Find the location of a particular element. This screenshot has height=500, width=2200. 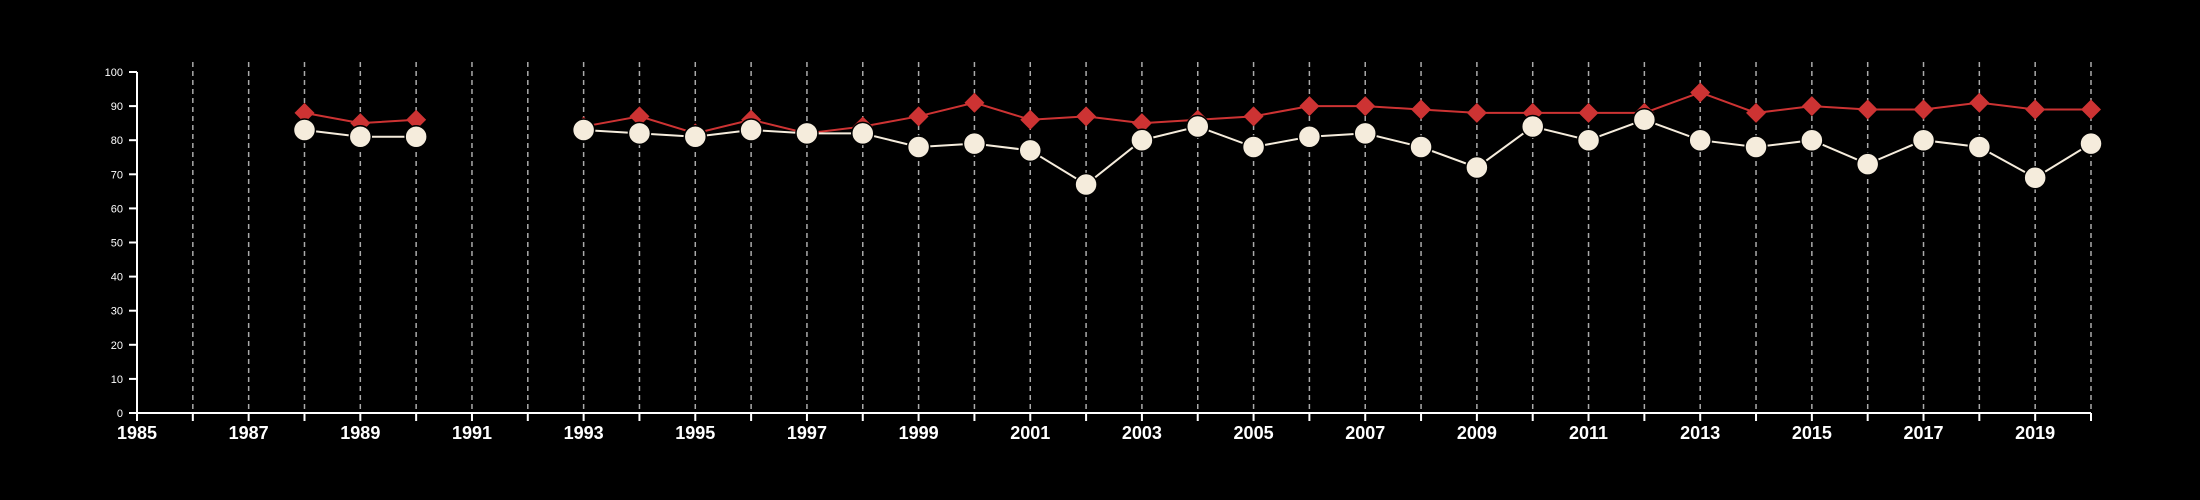

x-tick-label: 2013 is located at coordinates (1700, 433).